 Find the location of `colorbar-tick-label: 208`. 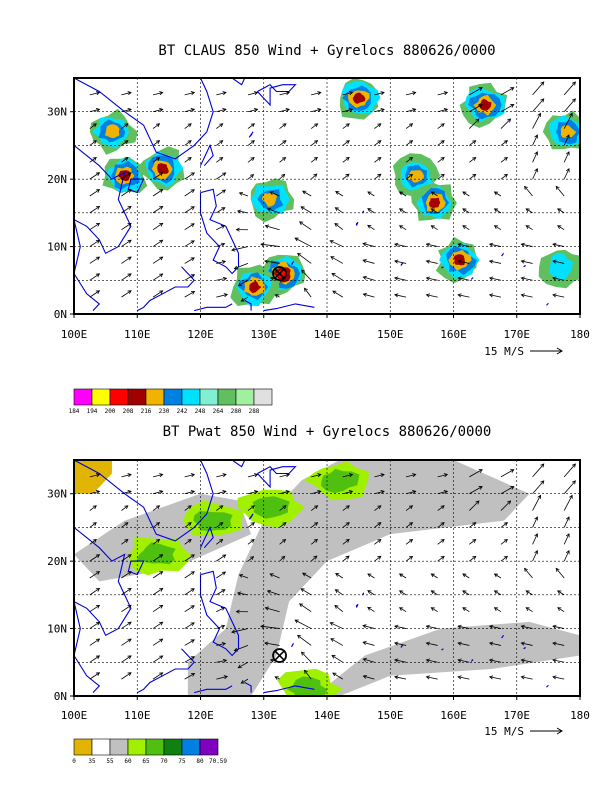

colorbar-tick-label: 208 is located at coordinates (128, 411).